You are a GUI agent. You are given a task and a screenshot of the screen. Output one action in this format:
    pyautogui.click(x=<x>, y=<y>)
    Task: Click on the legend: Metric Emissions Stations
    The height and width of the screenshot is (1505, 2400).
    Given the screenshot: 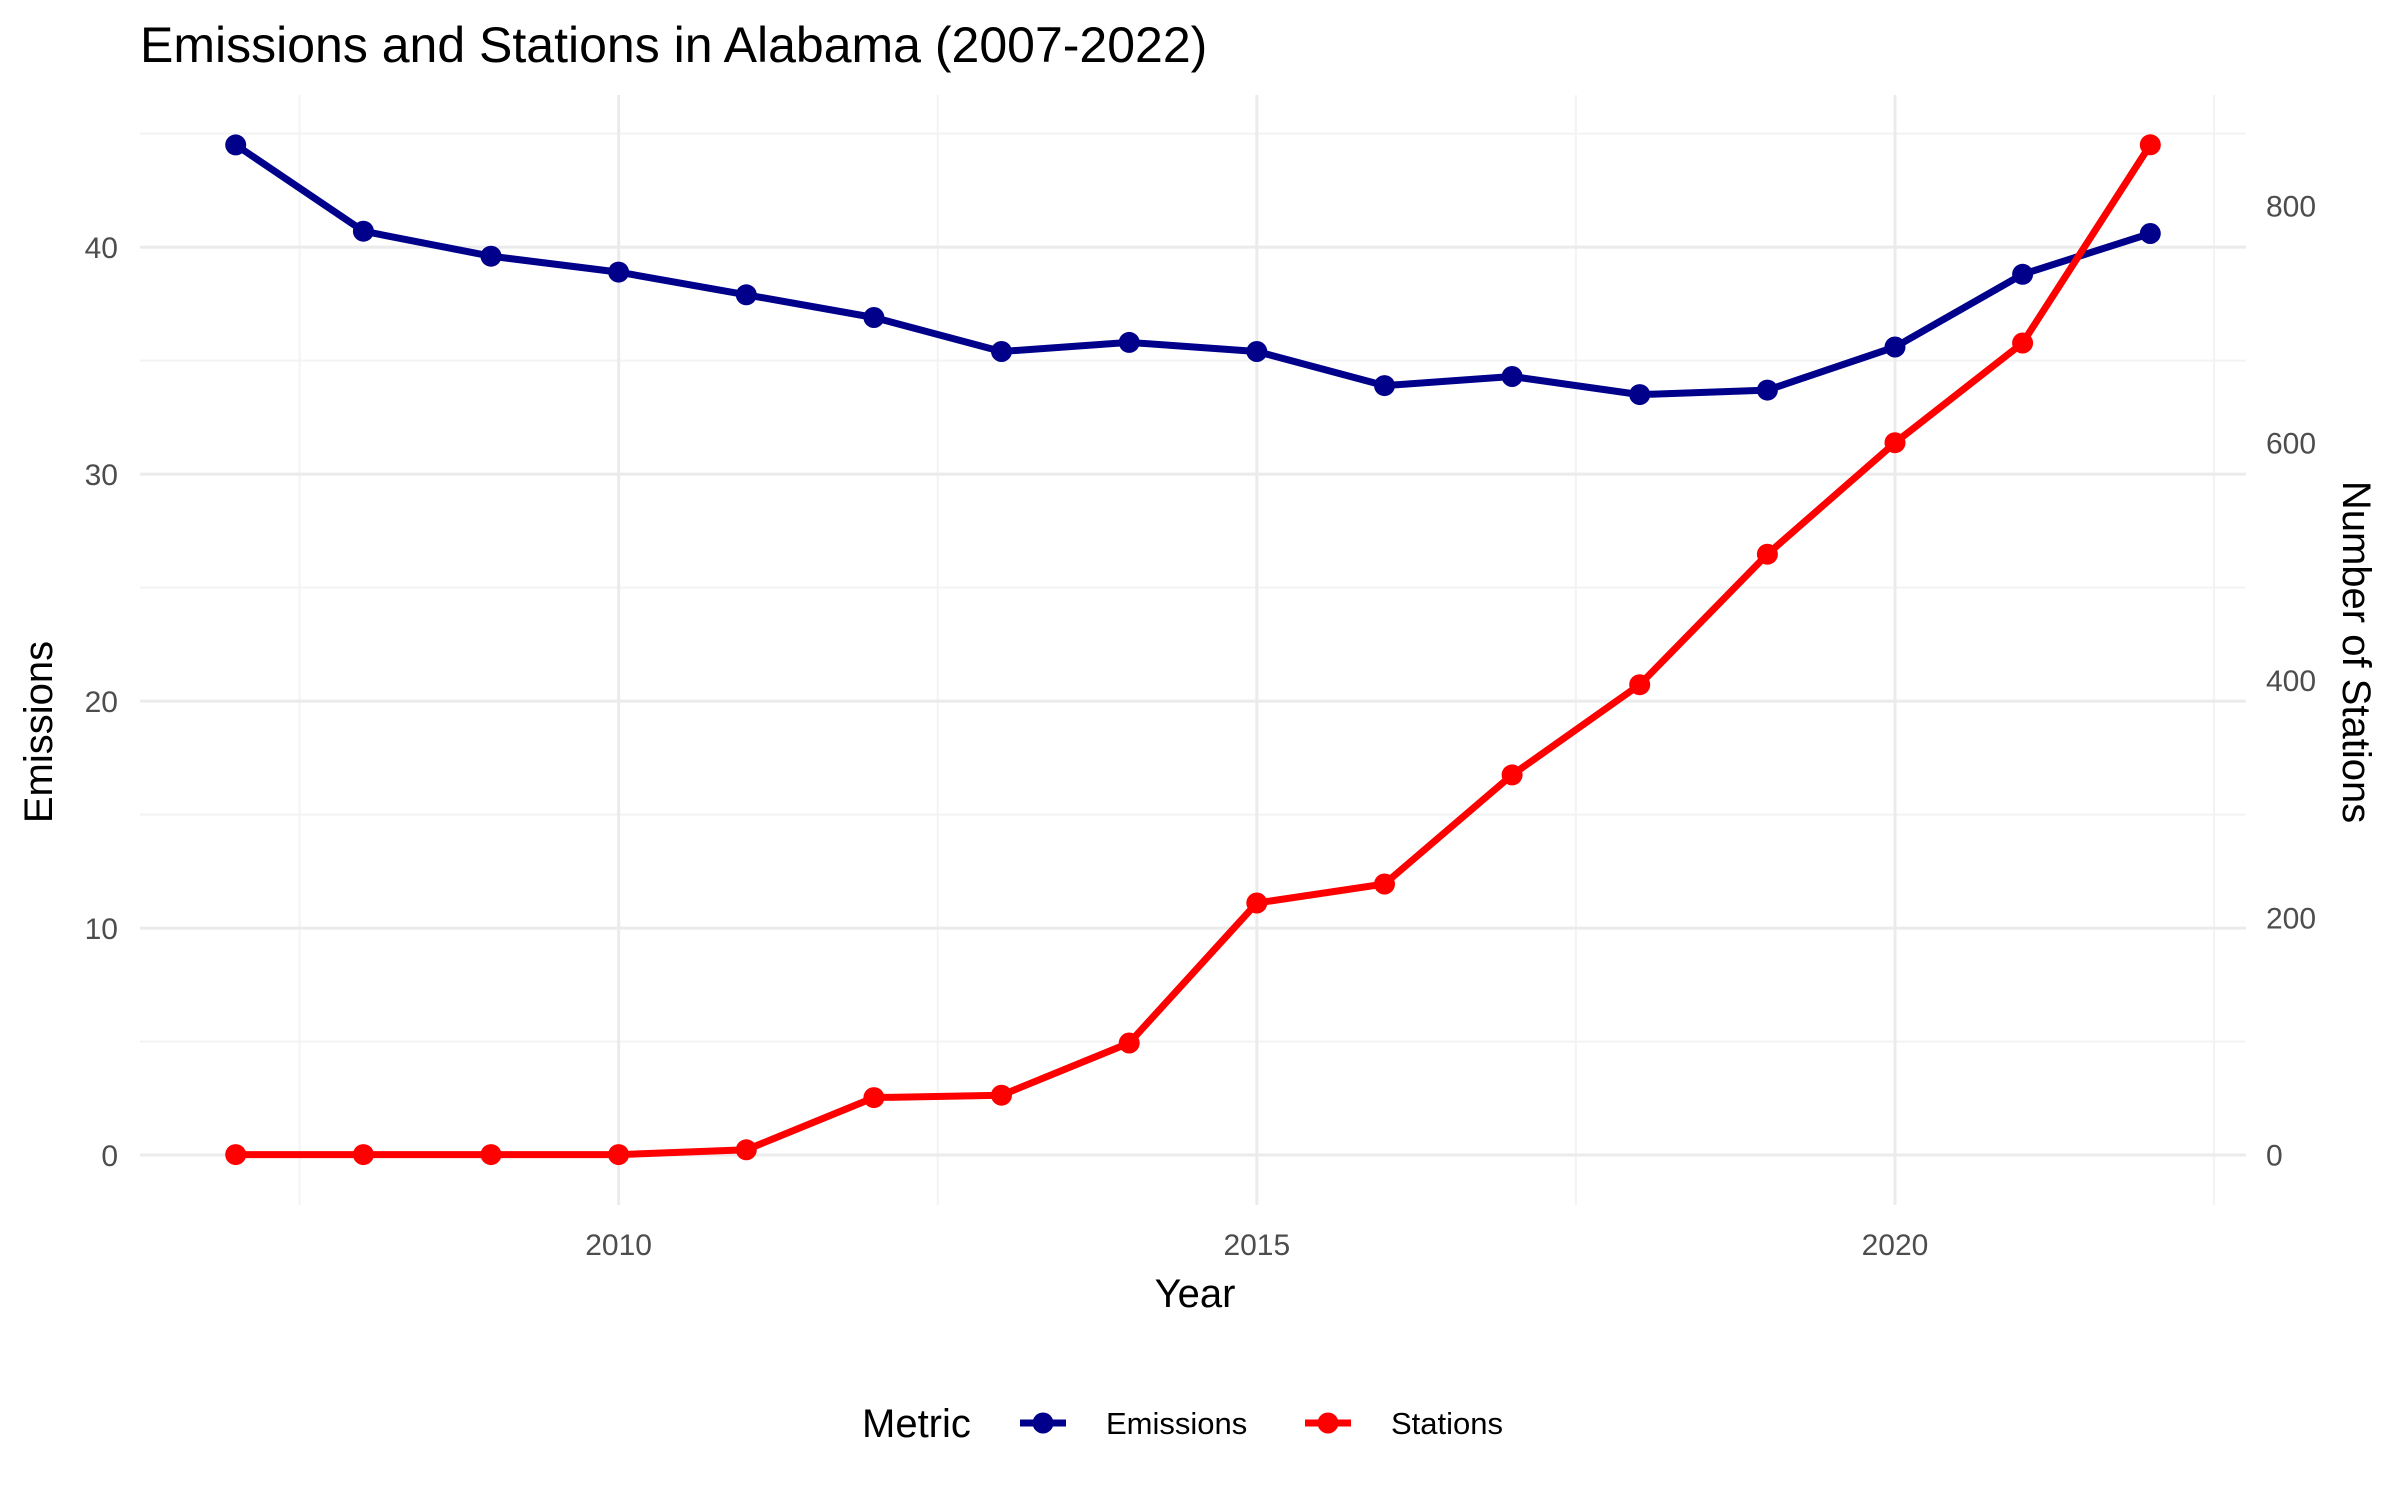 What is the action you would take?
    pyautogui.click(x=1182, y=1424)
    